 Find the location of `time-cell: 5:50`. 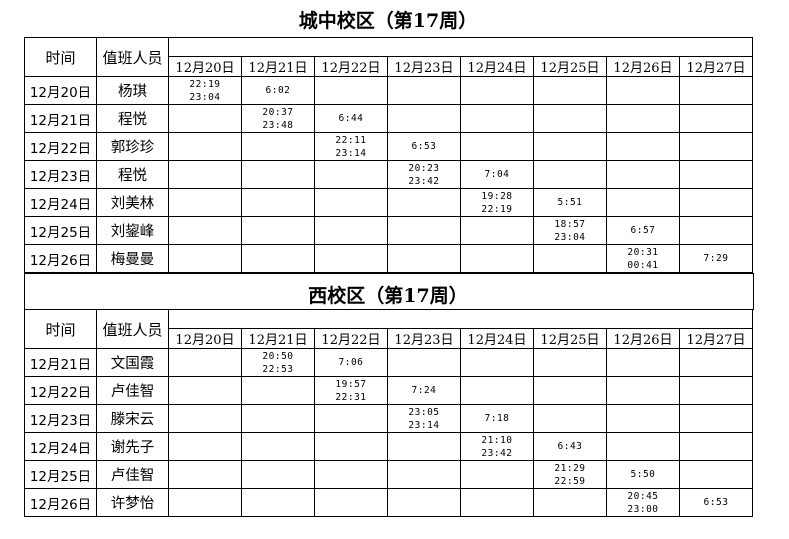

time-cell: 5:50 is located at coordinates (642, 474).